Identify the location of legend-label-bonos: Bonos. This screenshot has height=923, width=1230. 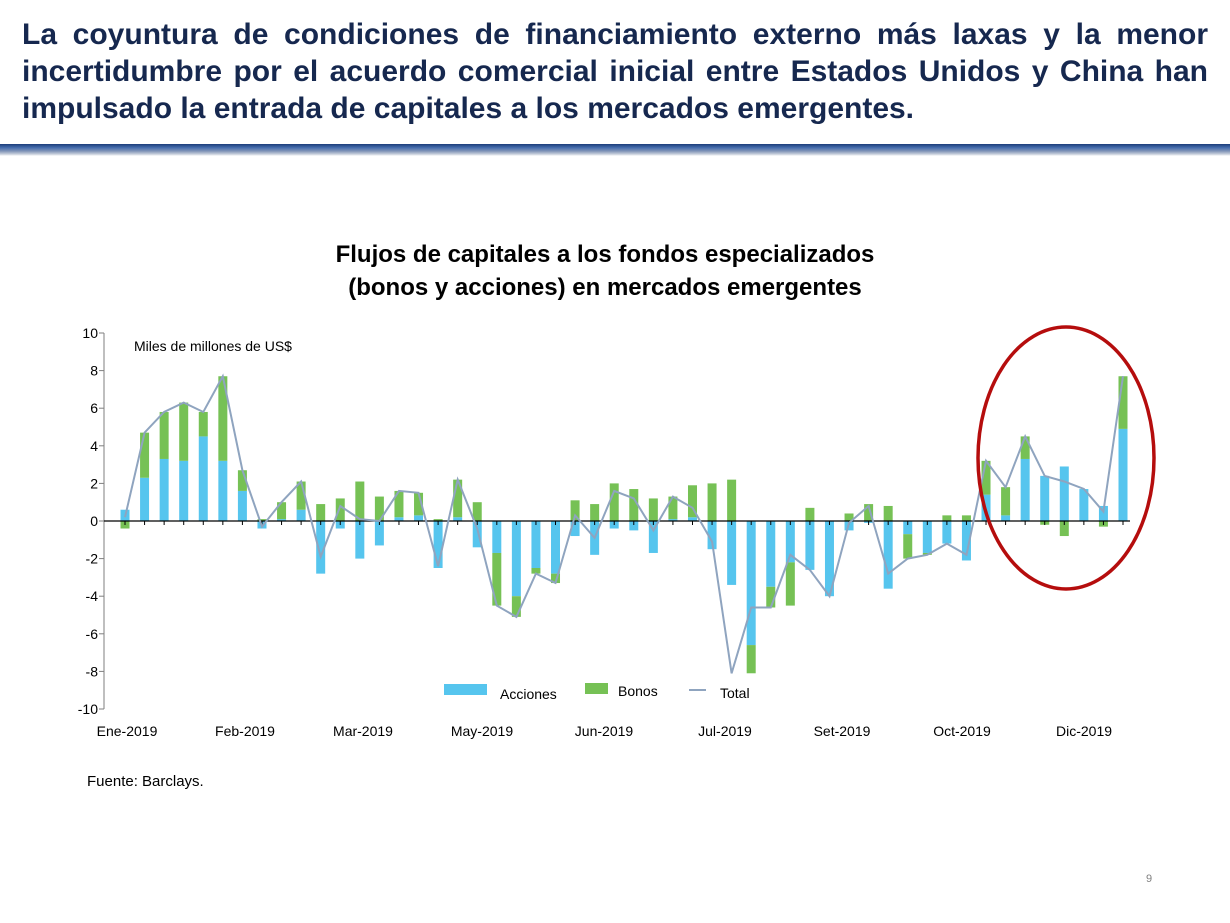
(638, 691).